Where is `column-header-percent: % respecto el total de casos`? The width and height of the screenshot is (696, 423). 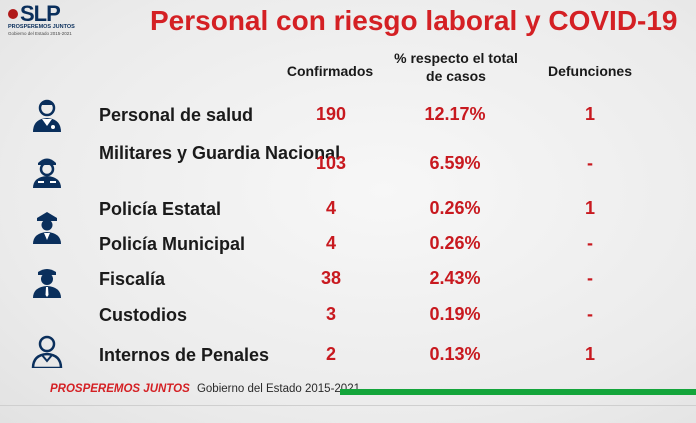 column-header-percent: % respecto el total de casos is located at coordinates (456, 67).